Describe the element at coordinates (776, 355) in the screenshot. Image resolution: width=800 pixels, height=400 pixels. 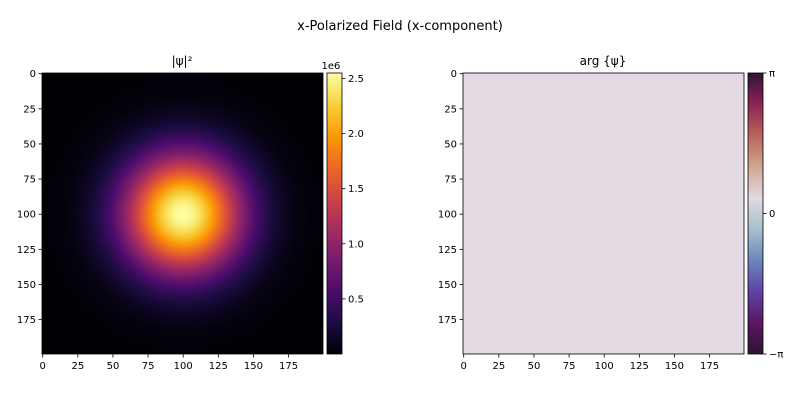
I see `colorbar-tick-label: −π` at that location.